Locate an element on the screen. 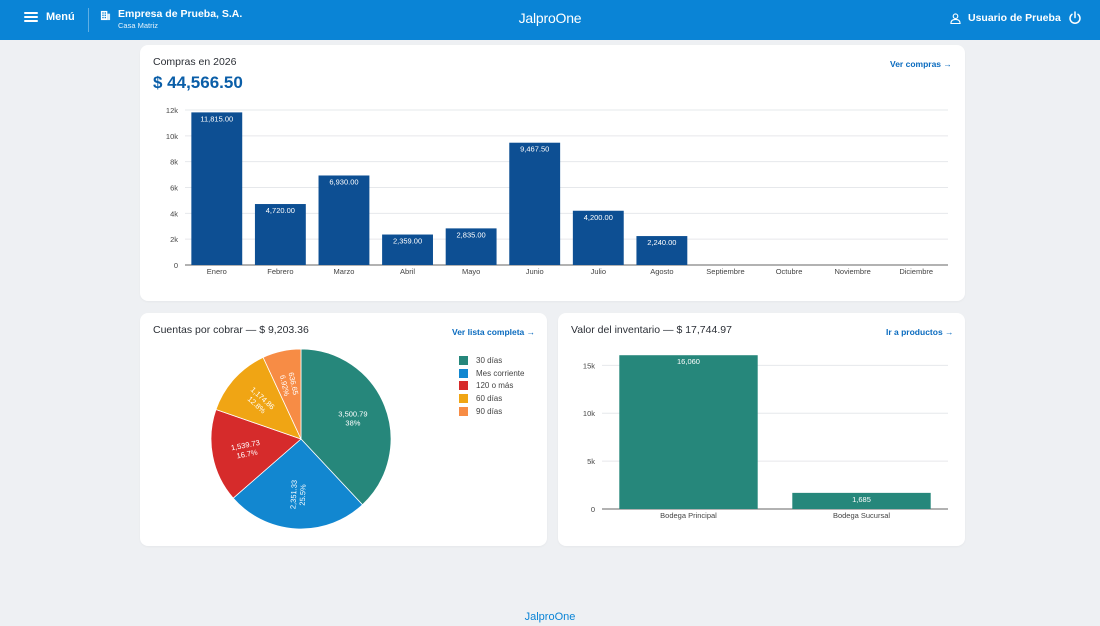 This screenshot has width=1100, height=626. y-tick-label: 2k is located at coordinates (174, 239).